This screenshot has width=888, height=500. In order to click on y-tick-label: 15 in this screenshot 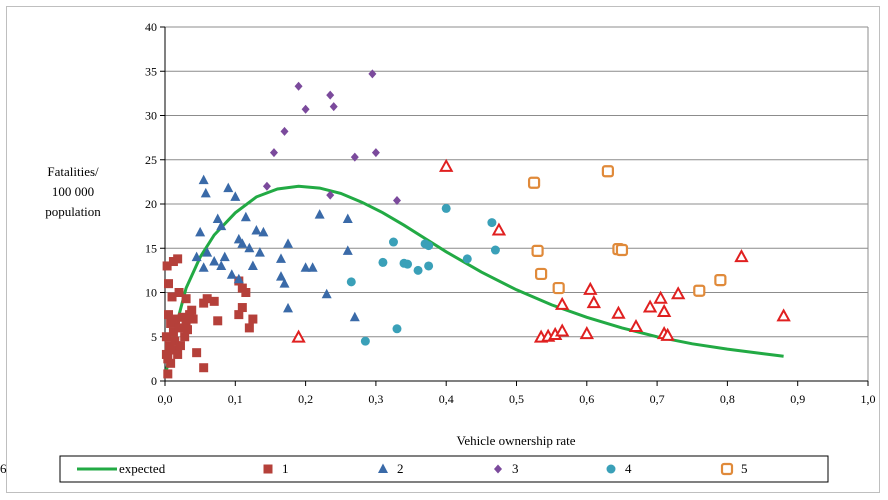, I will do `click(151, 248)`.